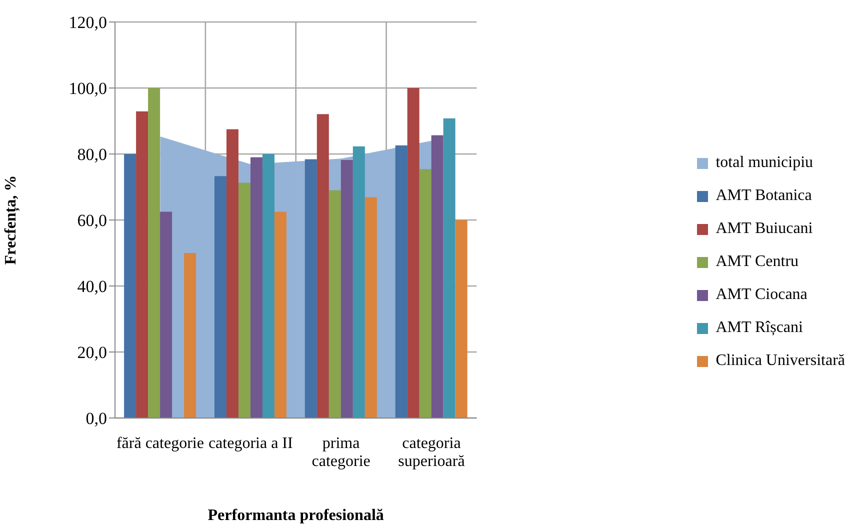 The image size is (847, 524). Describe the element at coordinates (764, 196) in the screenshot. I see `legend-label: AMT Botanica` at that location.